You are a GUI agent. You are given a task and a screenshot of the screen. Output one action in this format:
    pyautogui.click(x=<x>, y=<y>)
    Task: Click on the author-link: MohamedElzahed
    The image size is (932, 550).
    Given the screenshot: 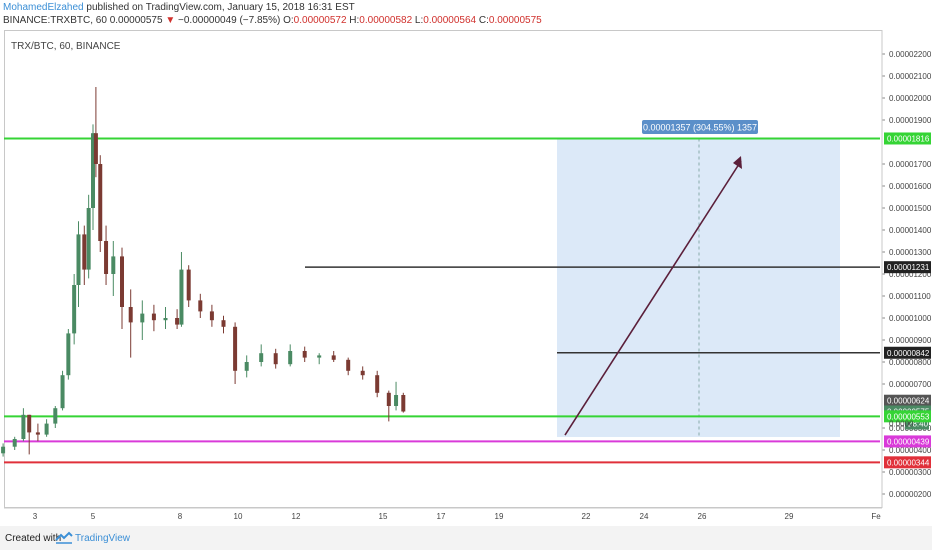 What is the action you would take?
    pyautogui.click(x=43, y=7)
    